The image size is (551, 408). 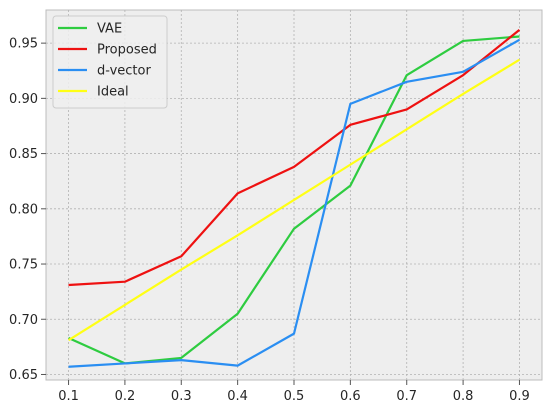 What do you see at coordinates (406, 396) in the screenshot?
I see `x-tick-label: 0.7` at bounding box center [406, 396].